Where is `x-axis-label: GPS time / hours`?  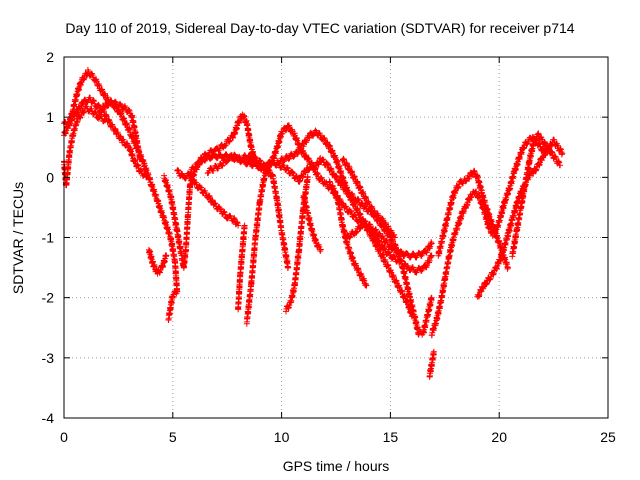 x-axis-label: GPS time / hours is located at coordinates (336, 466).